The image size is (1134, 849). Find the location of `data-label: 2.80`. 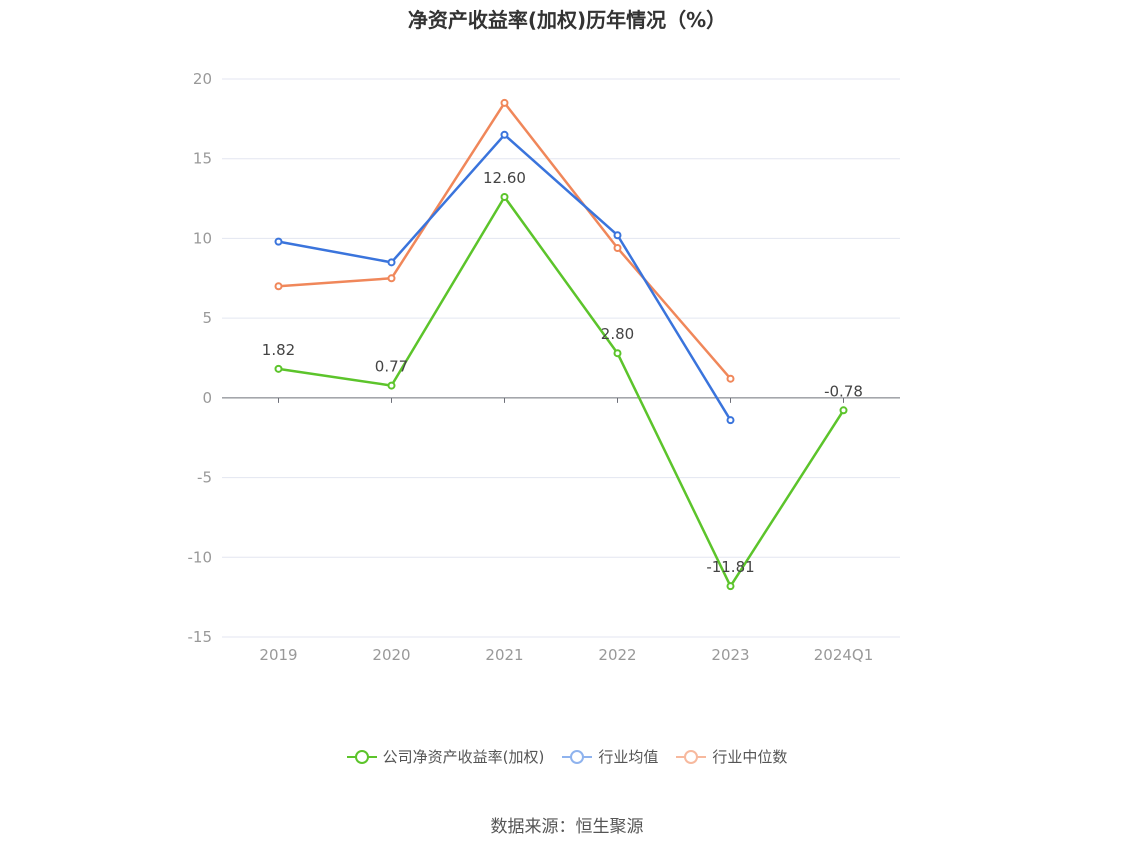

data-label: 2.80 is located at coordinates (617, 334).